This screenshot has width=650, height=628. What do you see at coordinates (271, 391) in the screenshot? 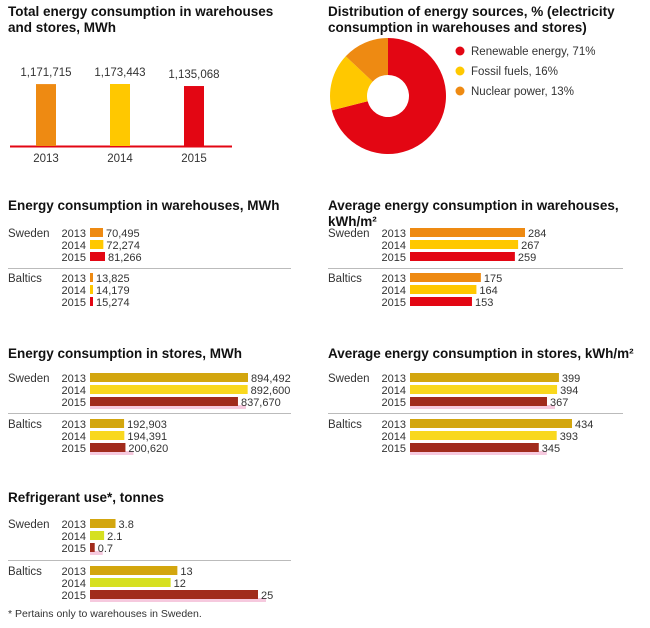
I see `value-label: 892,600` at bounding box center [271, 391].